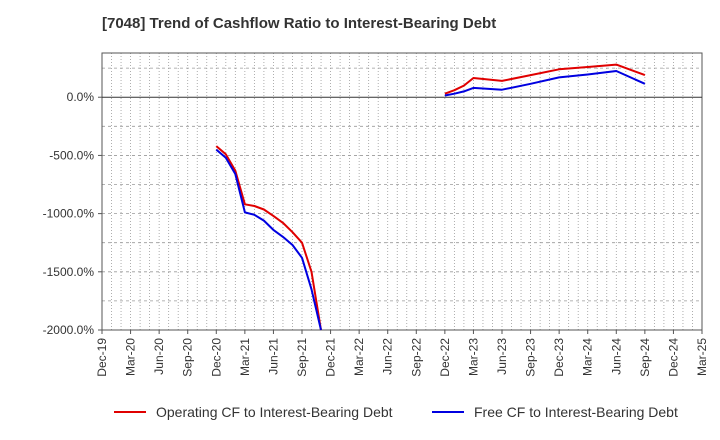 Image resolution: width=720 pixels, height=440 pixels. What do you see at coordinates (69, 214) in the screenshot?
I see `y-tick-label: -1000.0%` at bounding box center [69, 214].